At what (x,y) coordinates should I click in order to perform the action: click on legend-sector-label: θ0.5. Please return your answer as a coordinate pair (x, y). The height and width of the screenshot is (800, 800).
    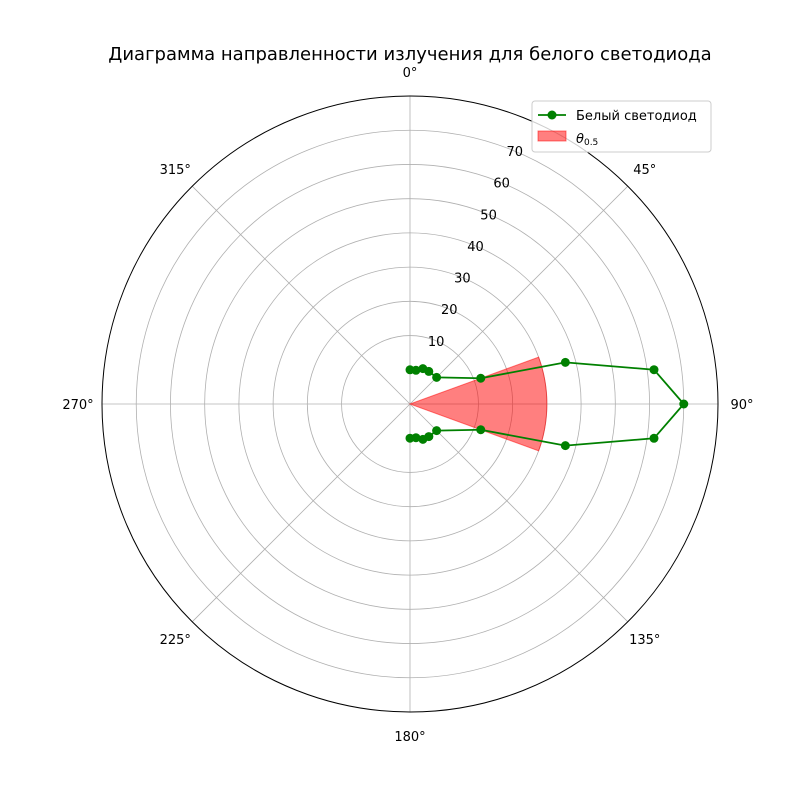
    Looking at the image, I should click on (587, 140).